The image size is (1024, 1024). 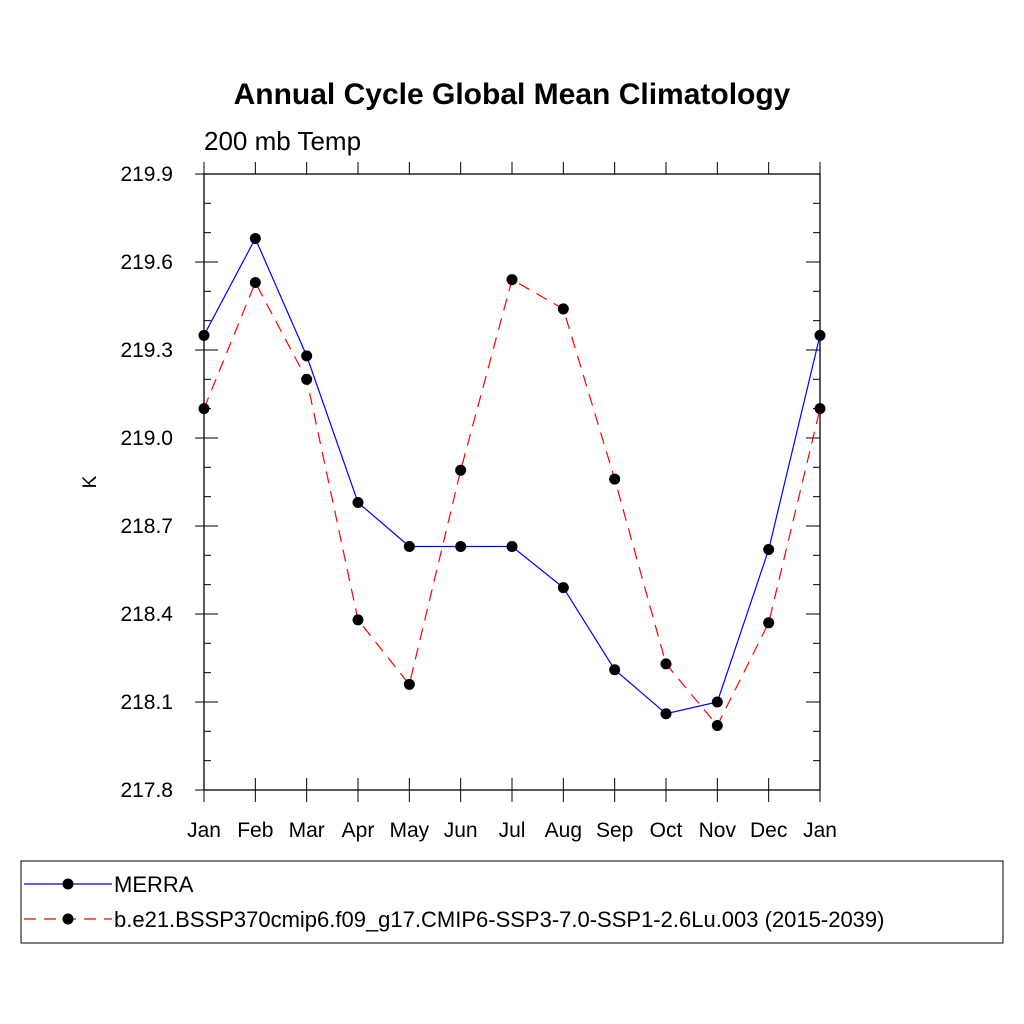 I want to click on x-tick-label: Jun, so click(x=461, y=830).